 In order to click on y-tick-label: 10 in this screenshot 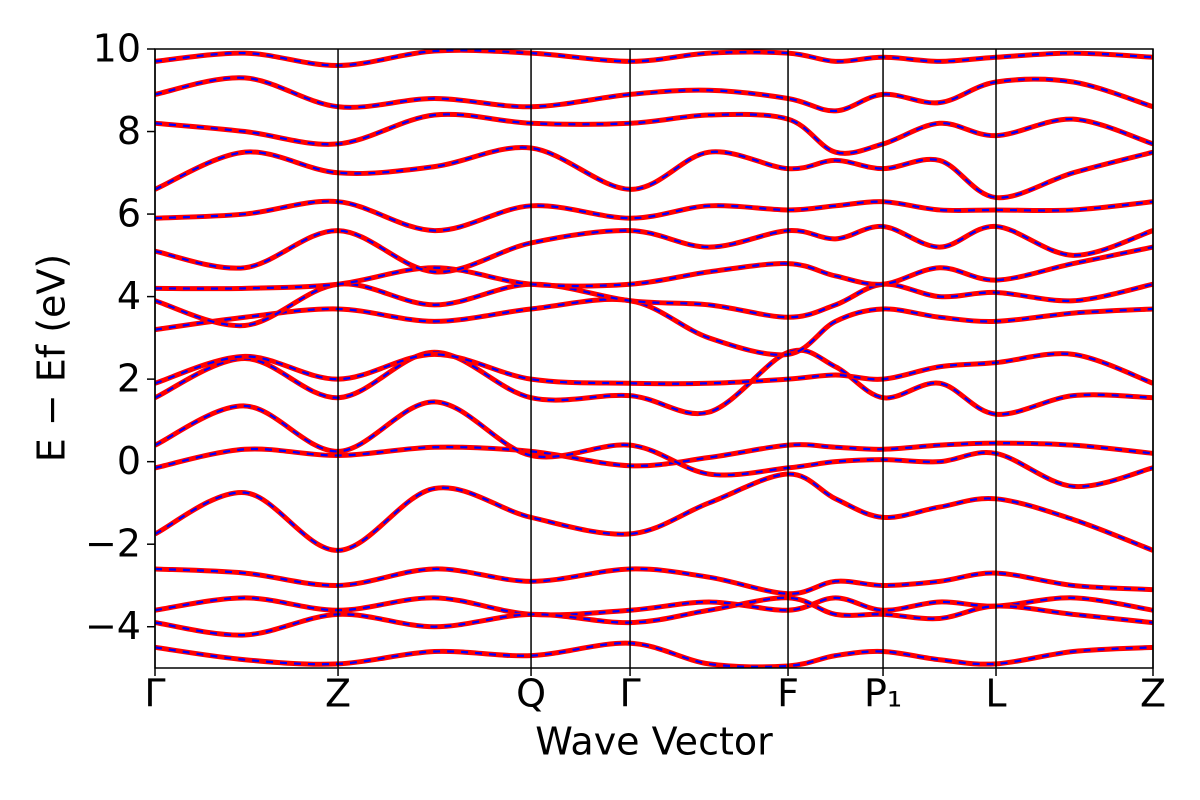, I will do `click(117, 49)`.